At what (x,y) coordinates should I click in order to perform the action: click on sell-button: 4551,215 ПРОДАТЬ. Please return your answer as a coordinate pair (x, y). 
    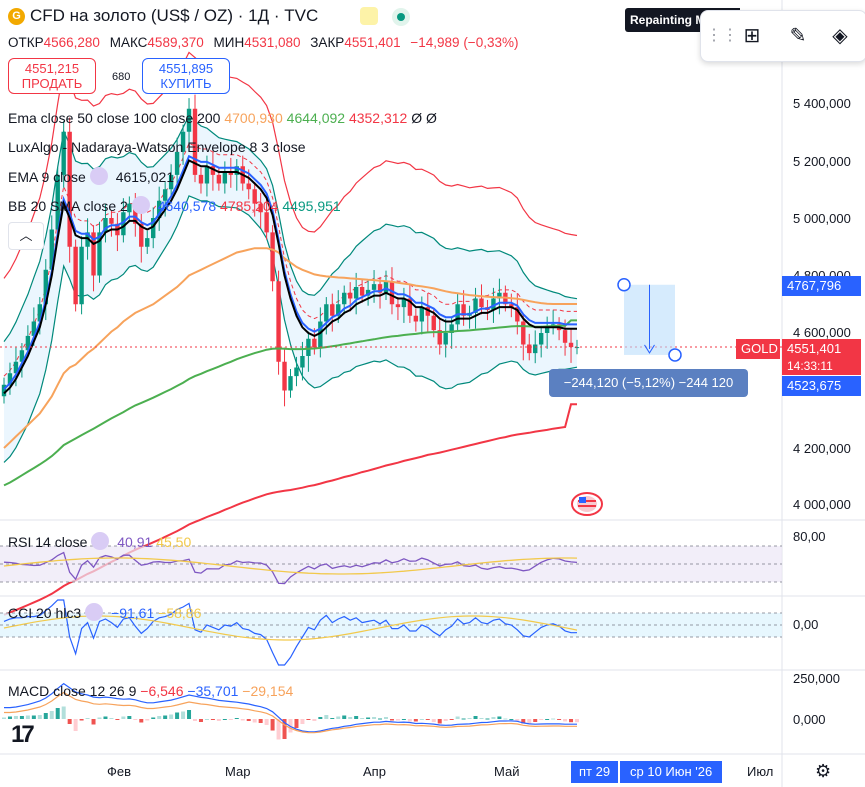
    Looking at the image, I should click on (52, 76).